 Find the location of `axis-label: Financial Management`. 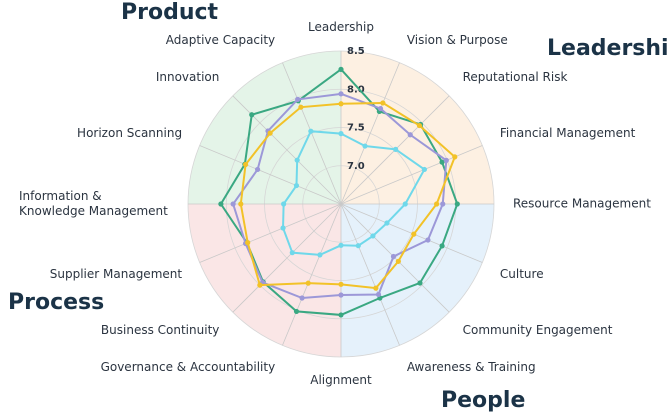

axis-label: Financial Management is located at coordinates (567, 133).